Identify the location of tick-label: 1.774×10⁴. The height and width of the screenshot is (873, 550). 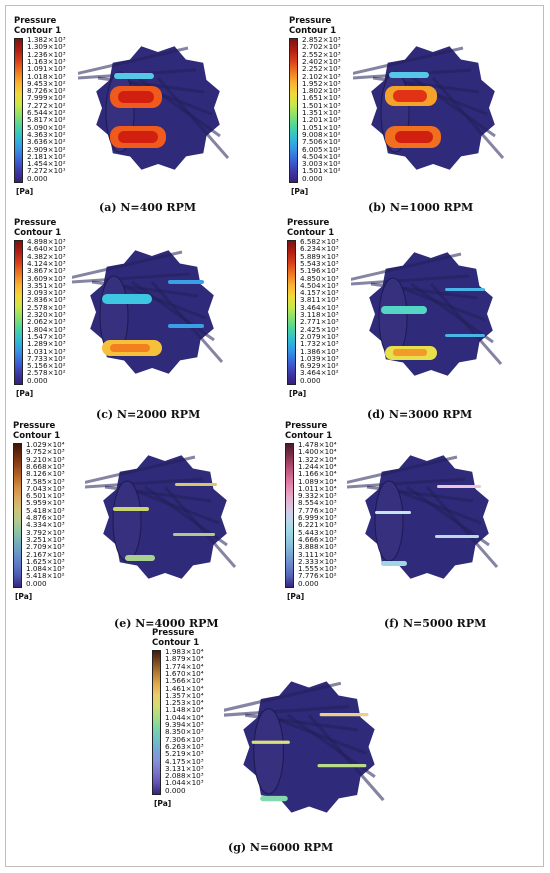
(184, 666).